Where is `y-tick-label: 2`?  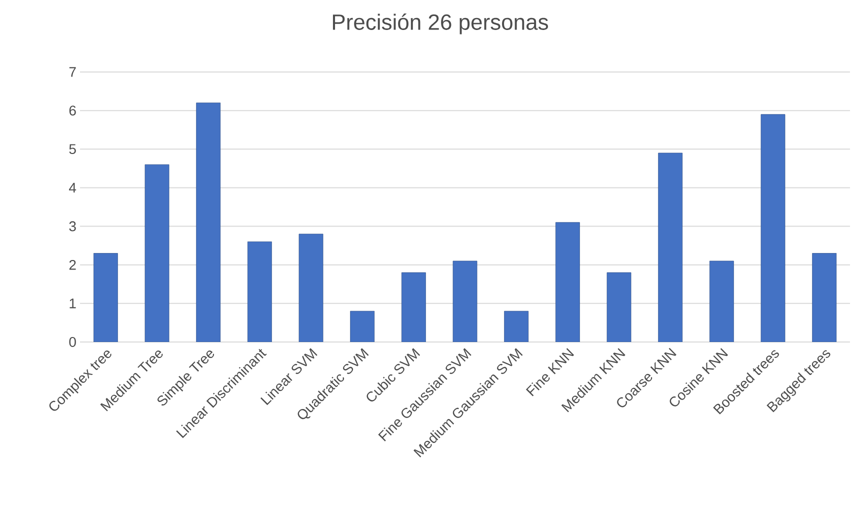
y-tick-label: 2 is located at coordinates (72, 265).